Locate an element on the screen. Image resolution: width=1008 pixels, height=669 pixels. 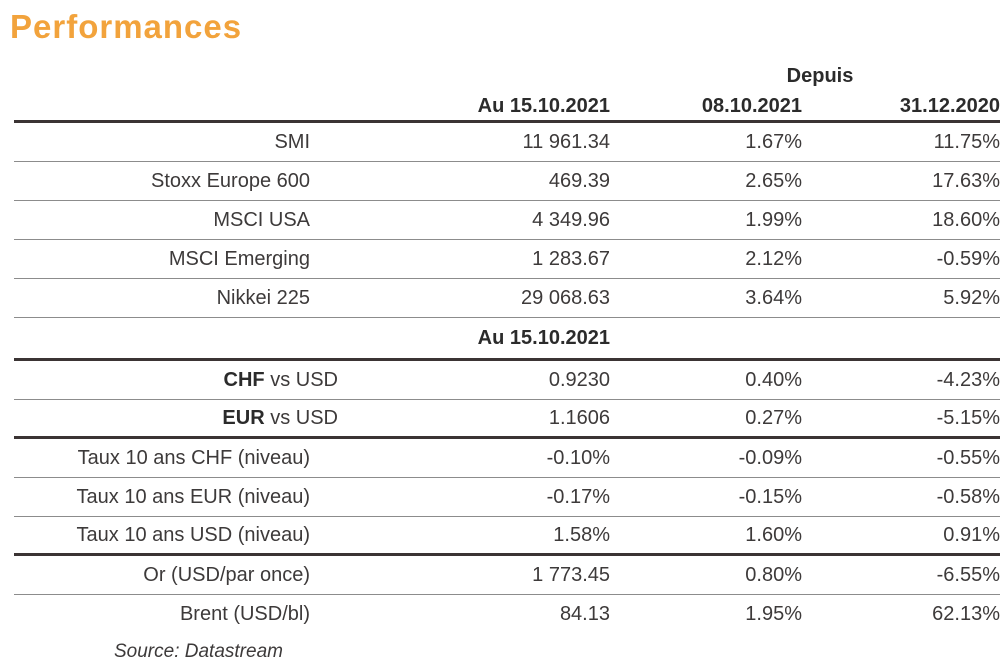
cell-label: EUR vs USD is located at coordinates (182, 418).